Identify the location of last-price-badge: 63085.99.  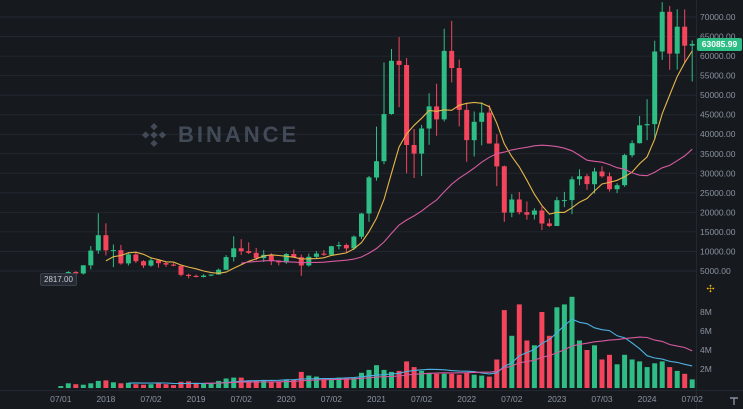
(719, 44).